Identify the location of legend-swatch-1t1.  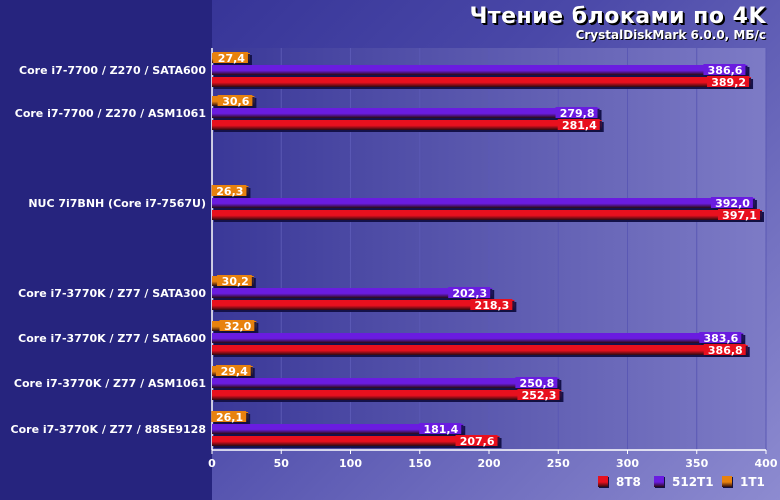
(727, 481).